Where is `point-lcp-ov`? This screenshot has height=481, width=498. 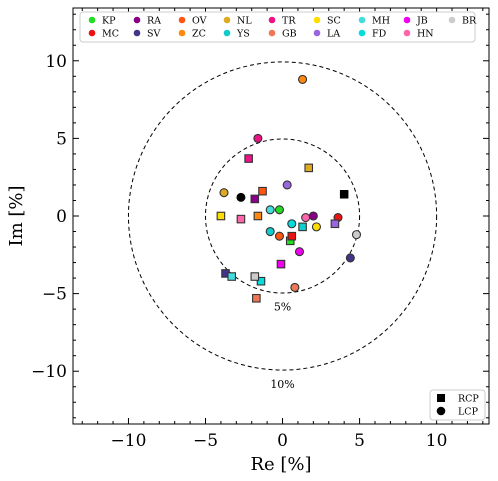
point-lcp-ov is located at coordinates (279, 236).